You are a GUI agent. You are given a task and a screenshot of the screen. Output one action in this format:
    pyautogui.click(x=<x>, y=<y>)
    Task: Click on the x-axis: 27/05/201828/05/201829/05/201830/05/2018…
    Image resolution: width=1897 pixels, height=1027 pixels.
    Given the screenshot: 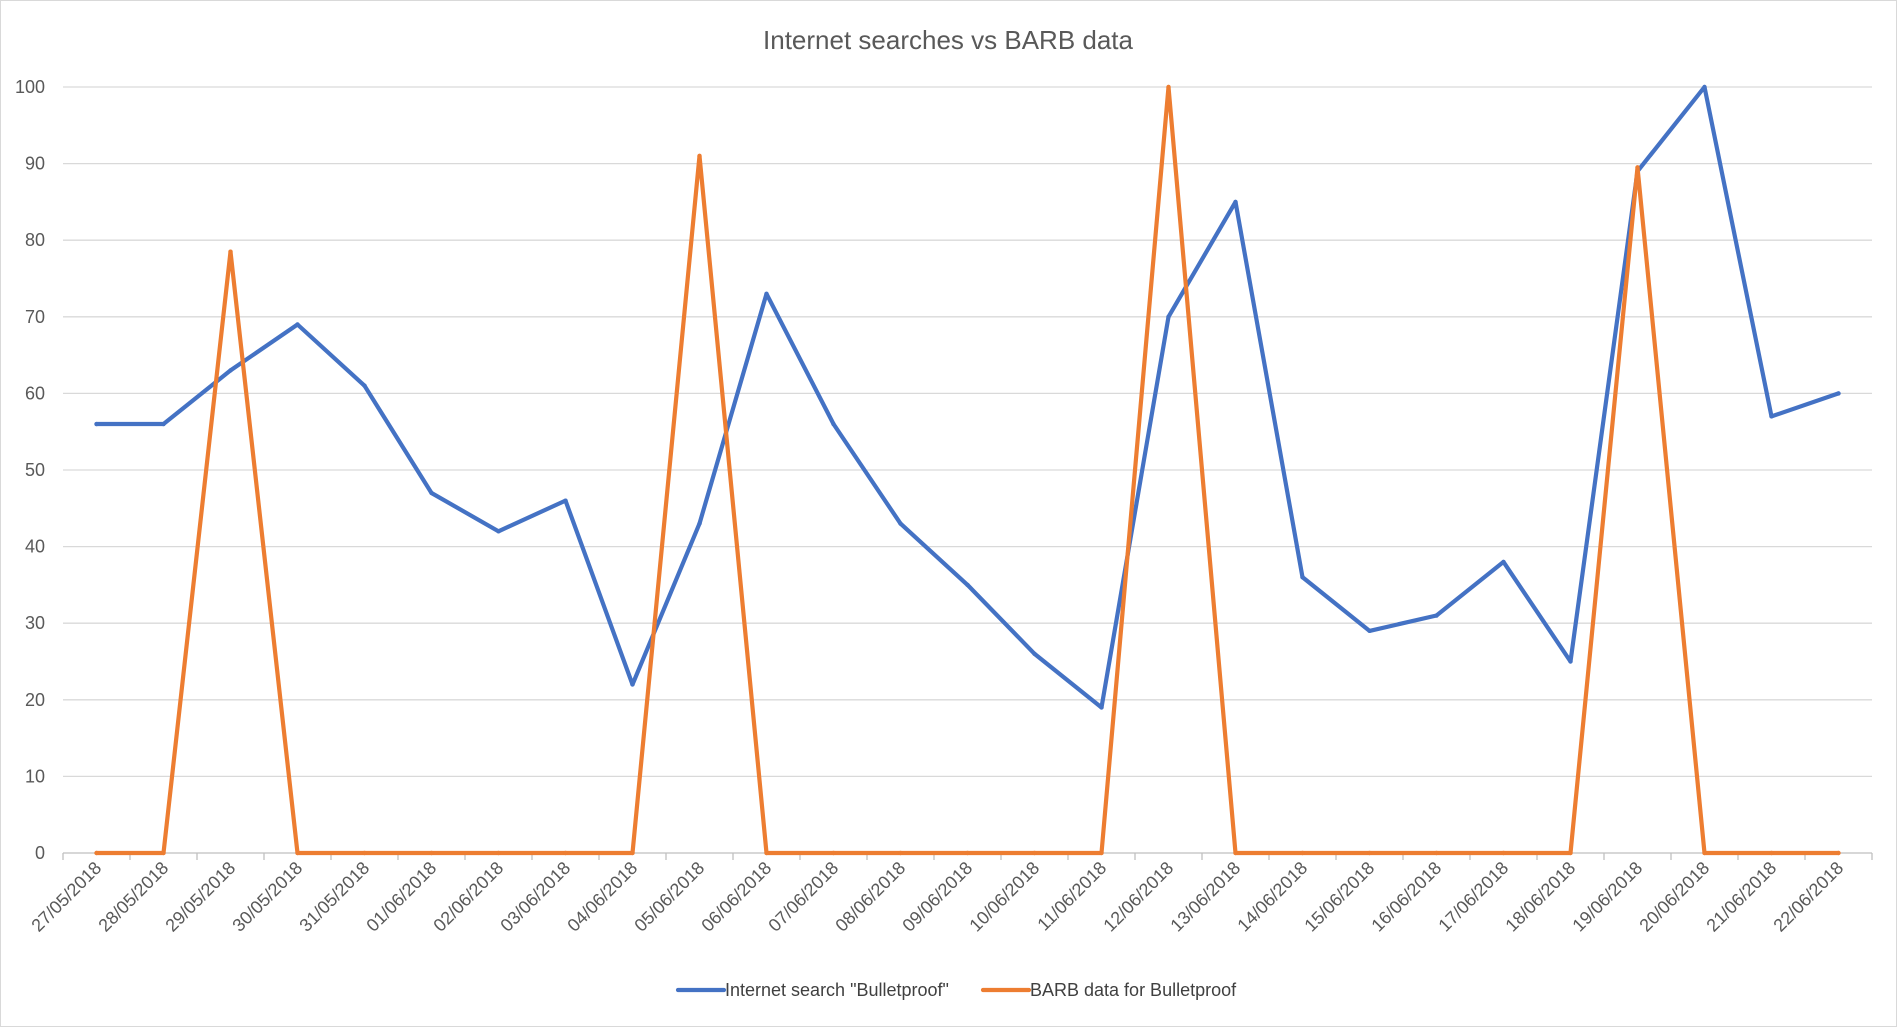 What is the action you would take?
    pyautogui.click(x=950, y=894)
    